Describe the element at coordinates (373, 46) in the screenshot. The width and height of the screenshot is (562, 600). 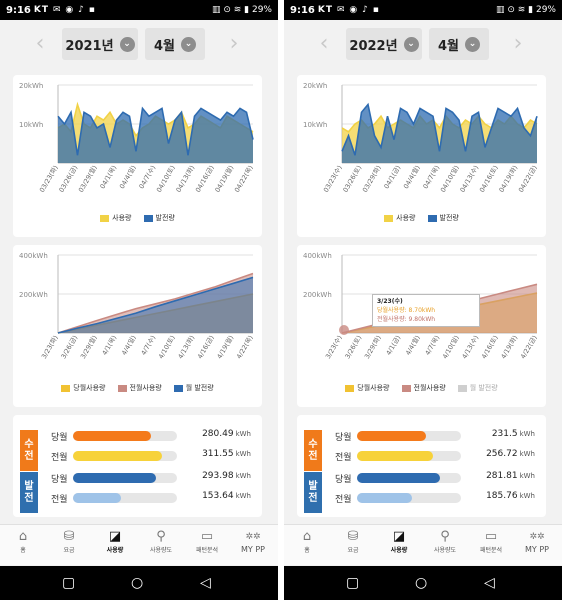
I see `year-value: 2022년` at that location.